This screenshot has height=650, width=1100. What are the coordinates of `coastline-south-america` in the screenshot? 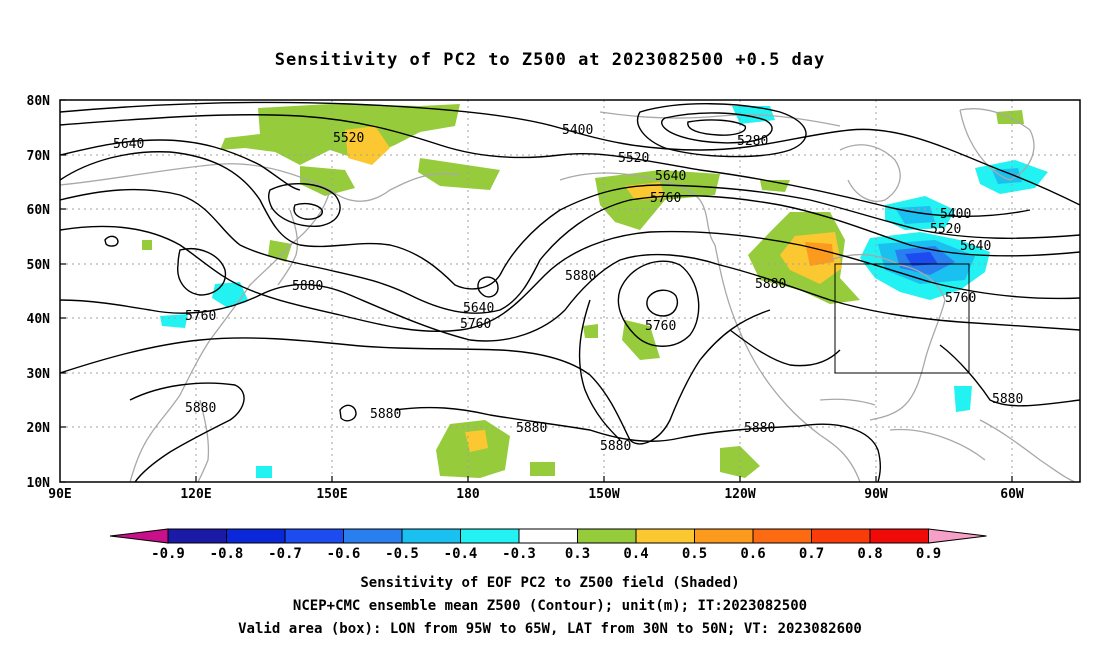 It's located at (1027, 450).